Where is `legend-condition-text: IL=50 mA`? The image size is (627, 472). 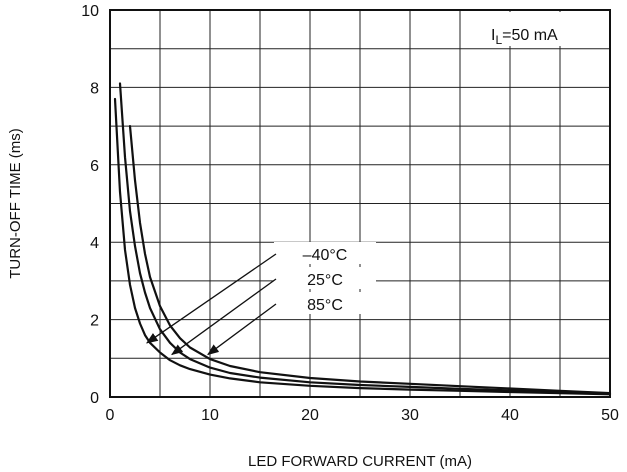
legend-condition-text: IL=50 mA is located at coordinates (524, 37).